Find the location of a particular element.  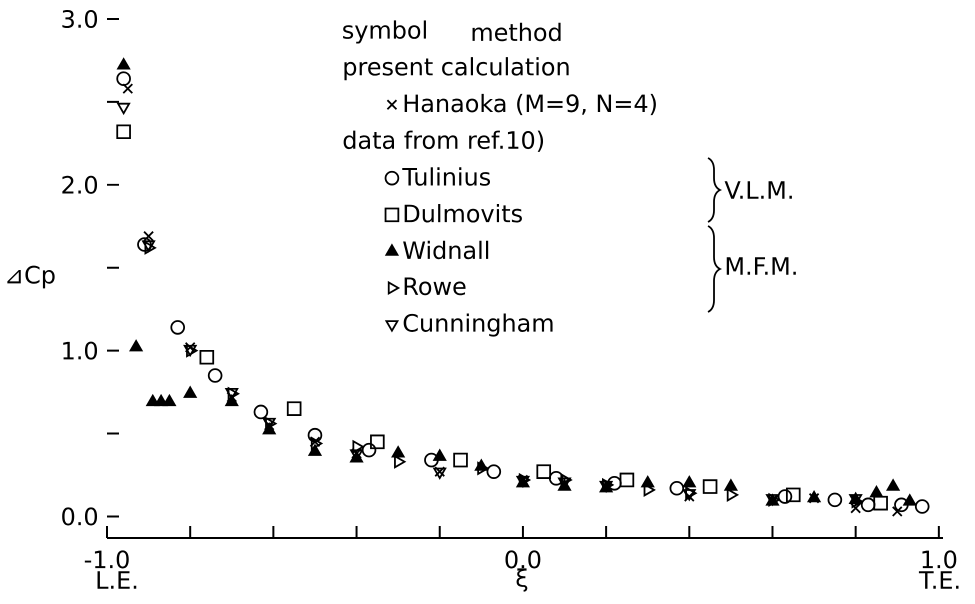

x-tick-label: 1.0 is located at coordinates (939, 559).